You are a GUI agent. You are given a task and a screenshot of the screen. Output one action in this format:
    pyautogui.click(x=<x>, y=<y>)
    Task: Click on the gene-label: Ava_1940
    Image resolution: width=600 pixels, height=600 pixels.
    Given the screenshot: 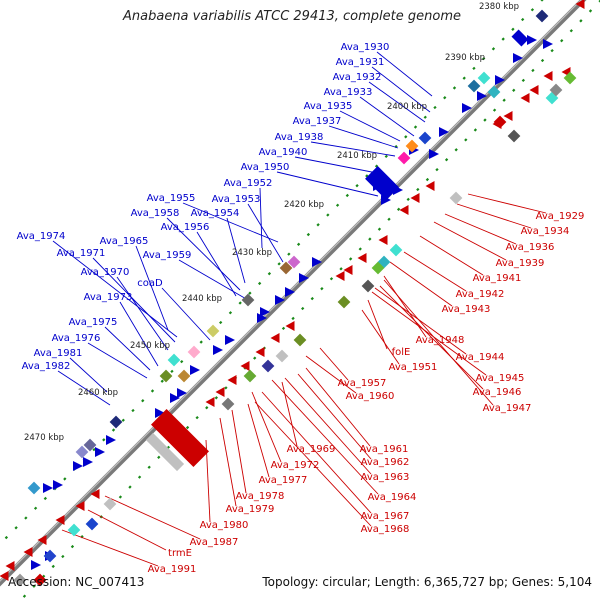 What is the action you would take?
    pyautogui.click(x=283, y=152)
    